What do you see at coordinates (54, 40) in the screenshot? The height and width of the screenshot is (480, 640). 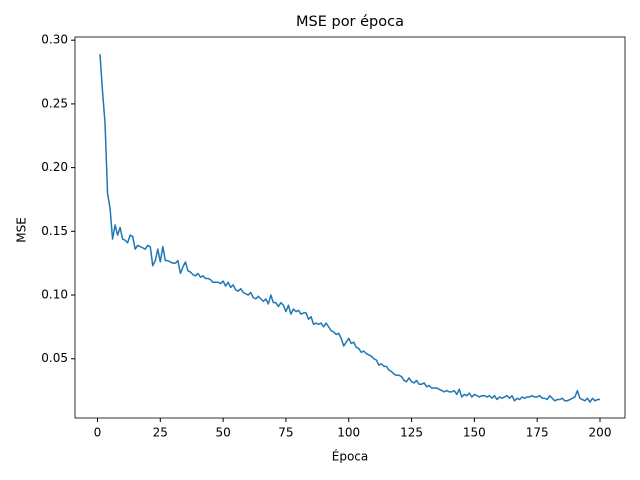 I see `y-tick-label: 0.30` at bounding box center [54, 40].